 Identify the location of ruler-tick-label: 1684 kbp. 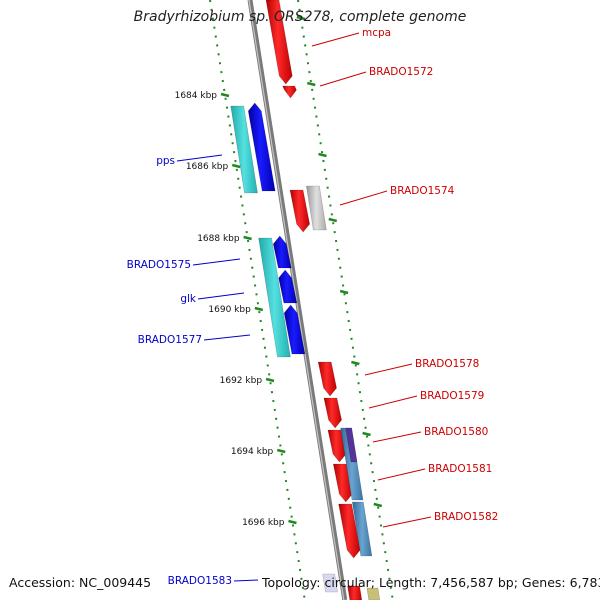
(196, 96).